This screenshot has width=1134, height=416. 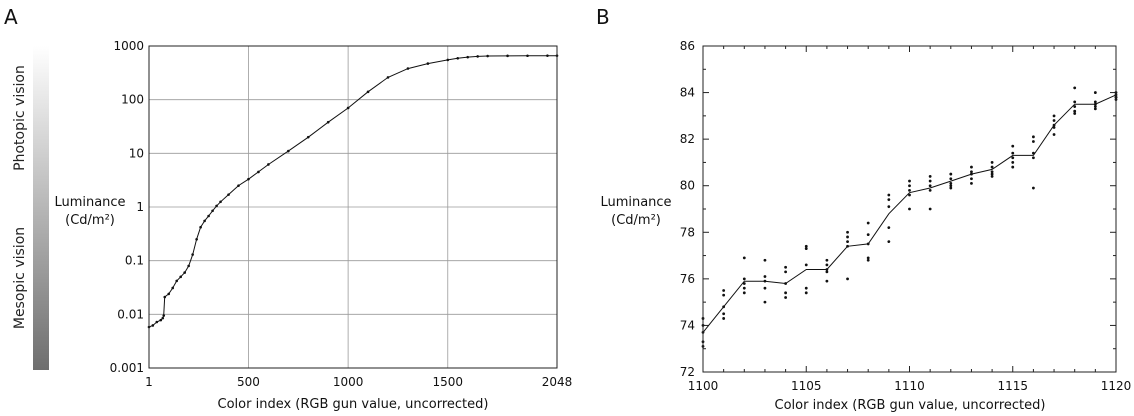 I want to click on panel-a-y-tick-label: 1, so click(x=140, y=207).